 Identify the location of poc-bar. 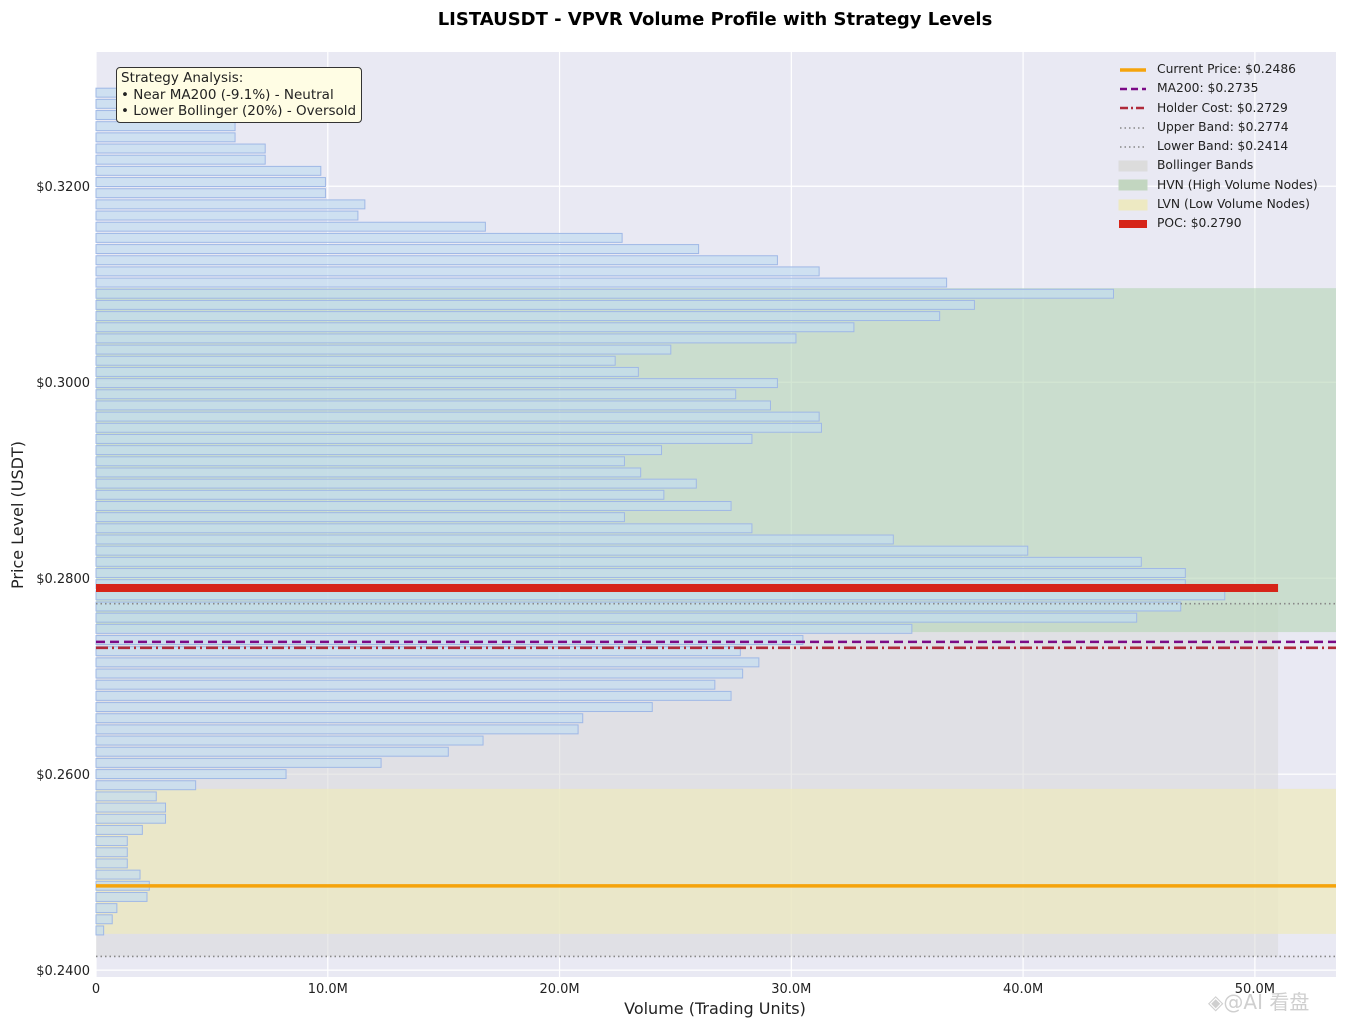
(687, 587).